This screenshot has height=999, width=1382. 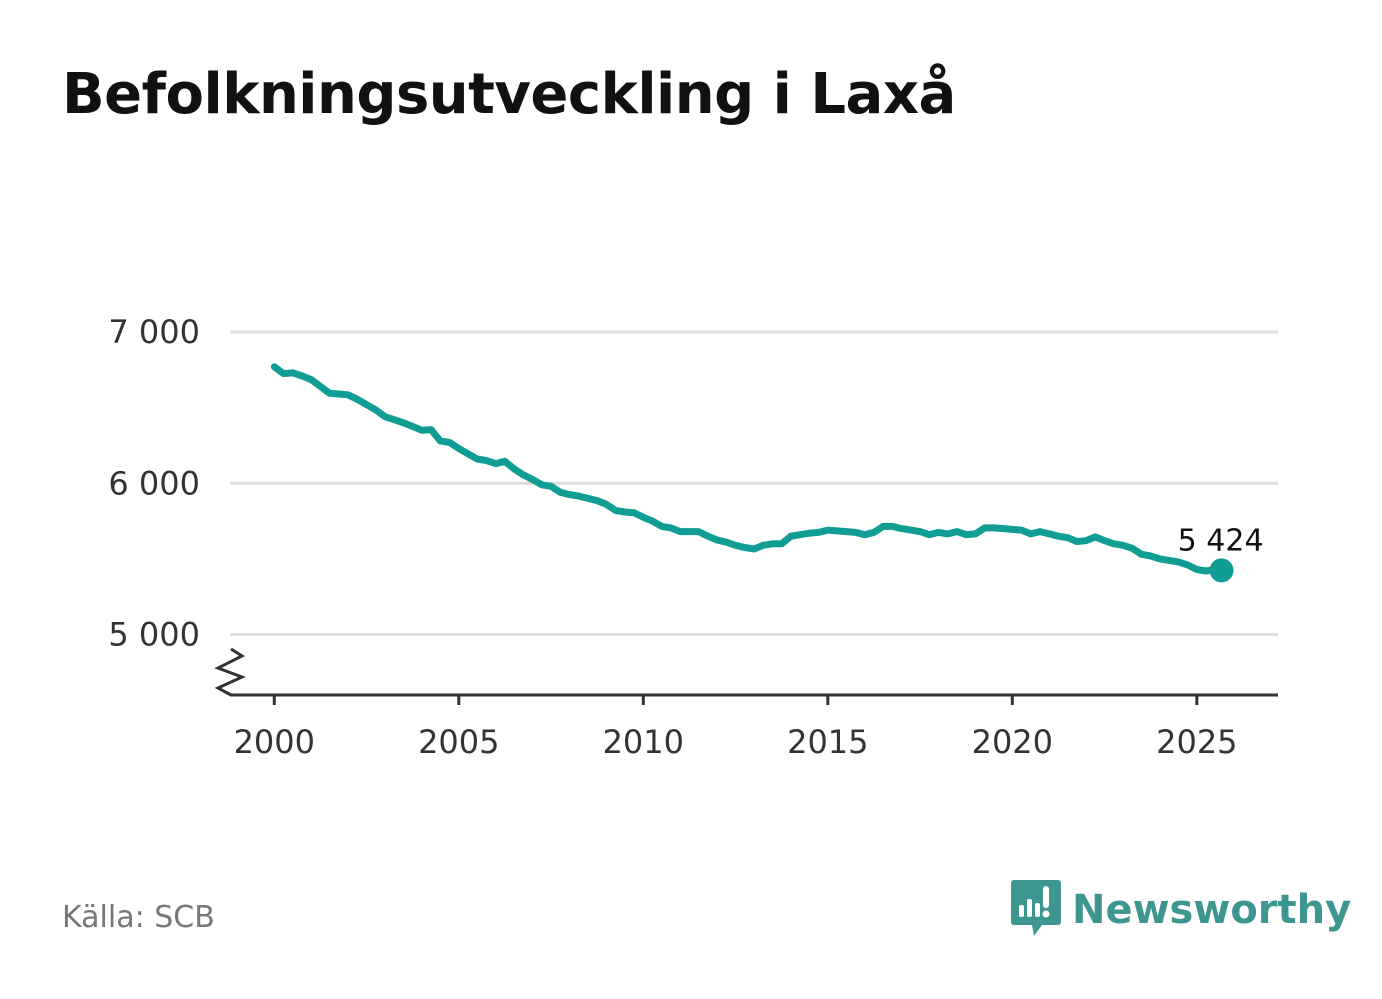 What do you see at coordinates (230, 672) in the screenshot?
I see `axis-break-icon` at bounding box center [230, 672].